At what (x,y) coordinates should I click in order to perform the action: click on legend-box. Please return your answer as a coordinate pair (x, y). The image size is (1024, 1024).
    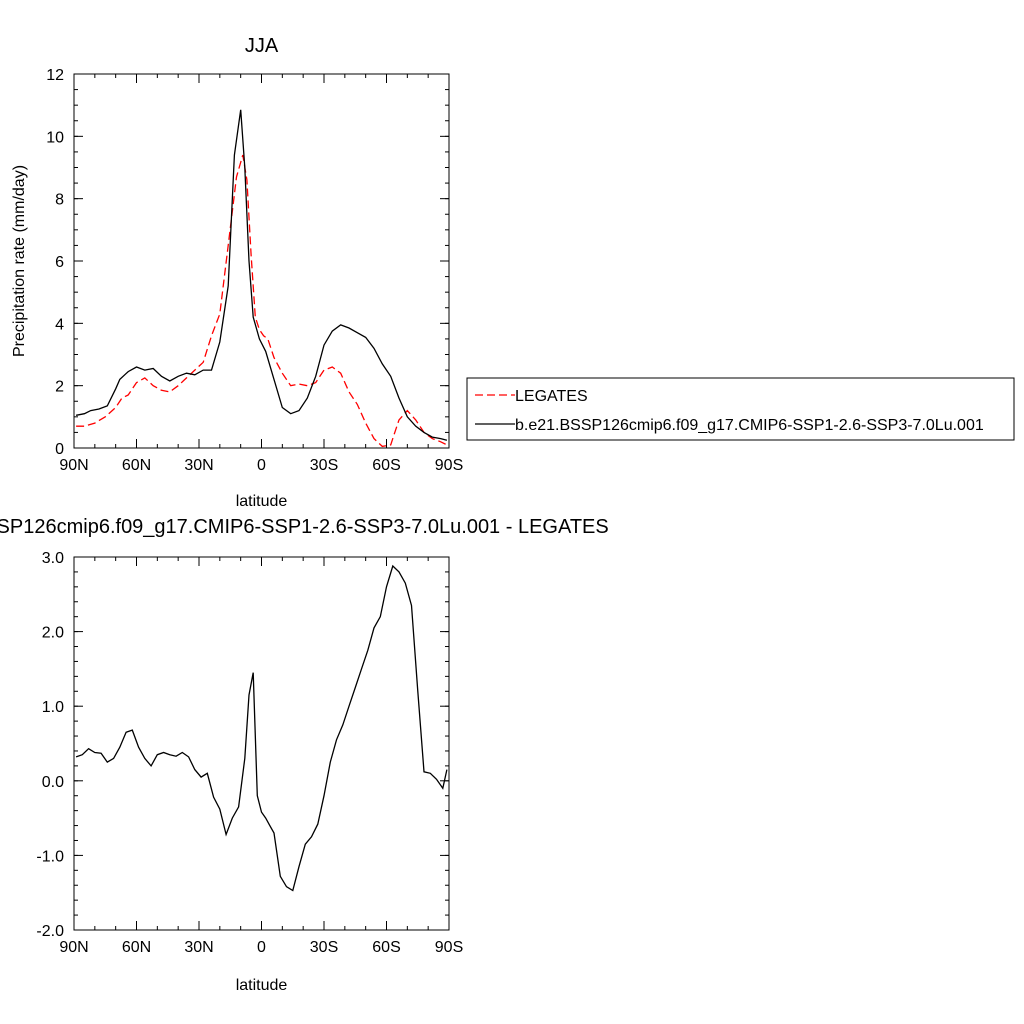
    Looking at the image, I should click on (740, 409).